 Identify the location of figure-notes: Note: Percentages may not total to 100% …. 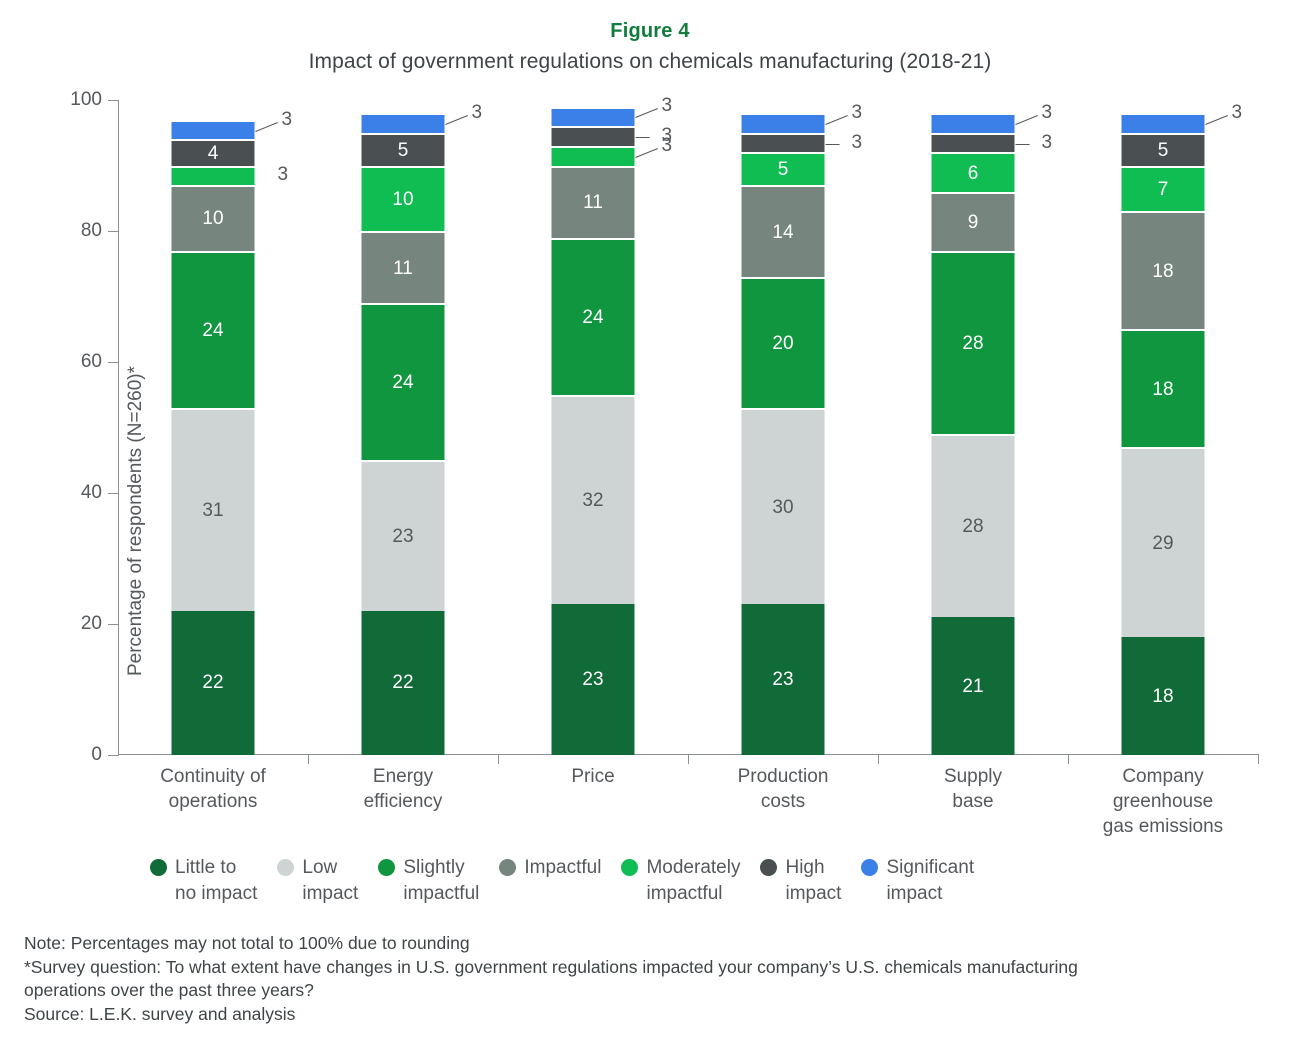
(649, 979).